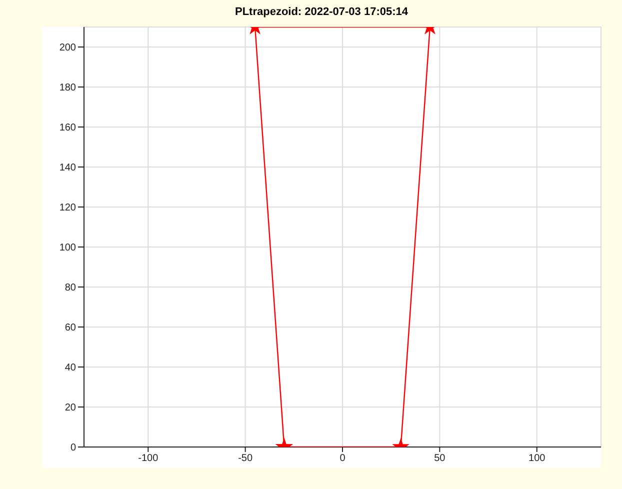 The width and height of the screenshot is (622, 489). Describe the element at coordinates (322, 12) in the screenshot. I see `chart-title: PLtrapezoid: 2022-07-03 17:05:14` at that location.